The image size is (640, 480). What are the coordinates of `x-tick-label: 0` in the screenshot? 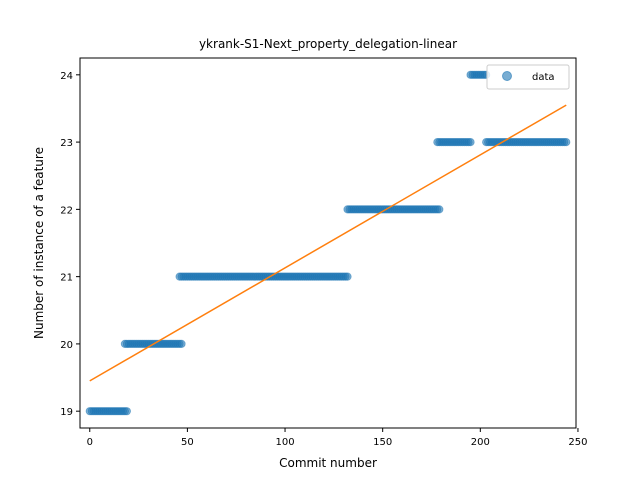 It's located at (90, 442).